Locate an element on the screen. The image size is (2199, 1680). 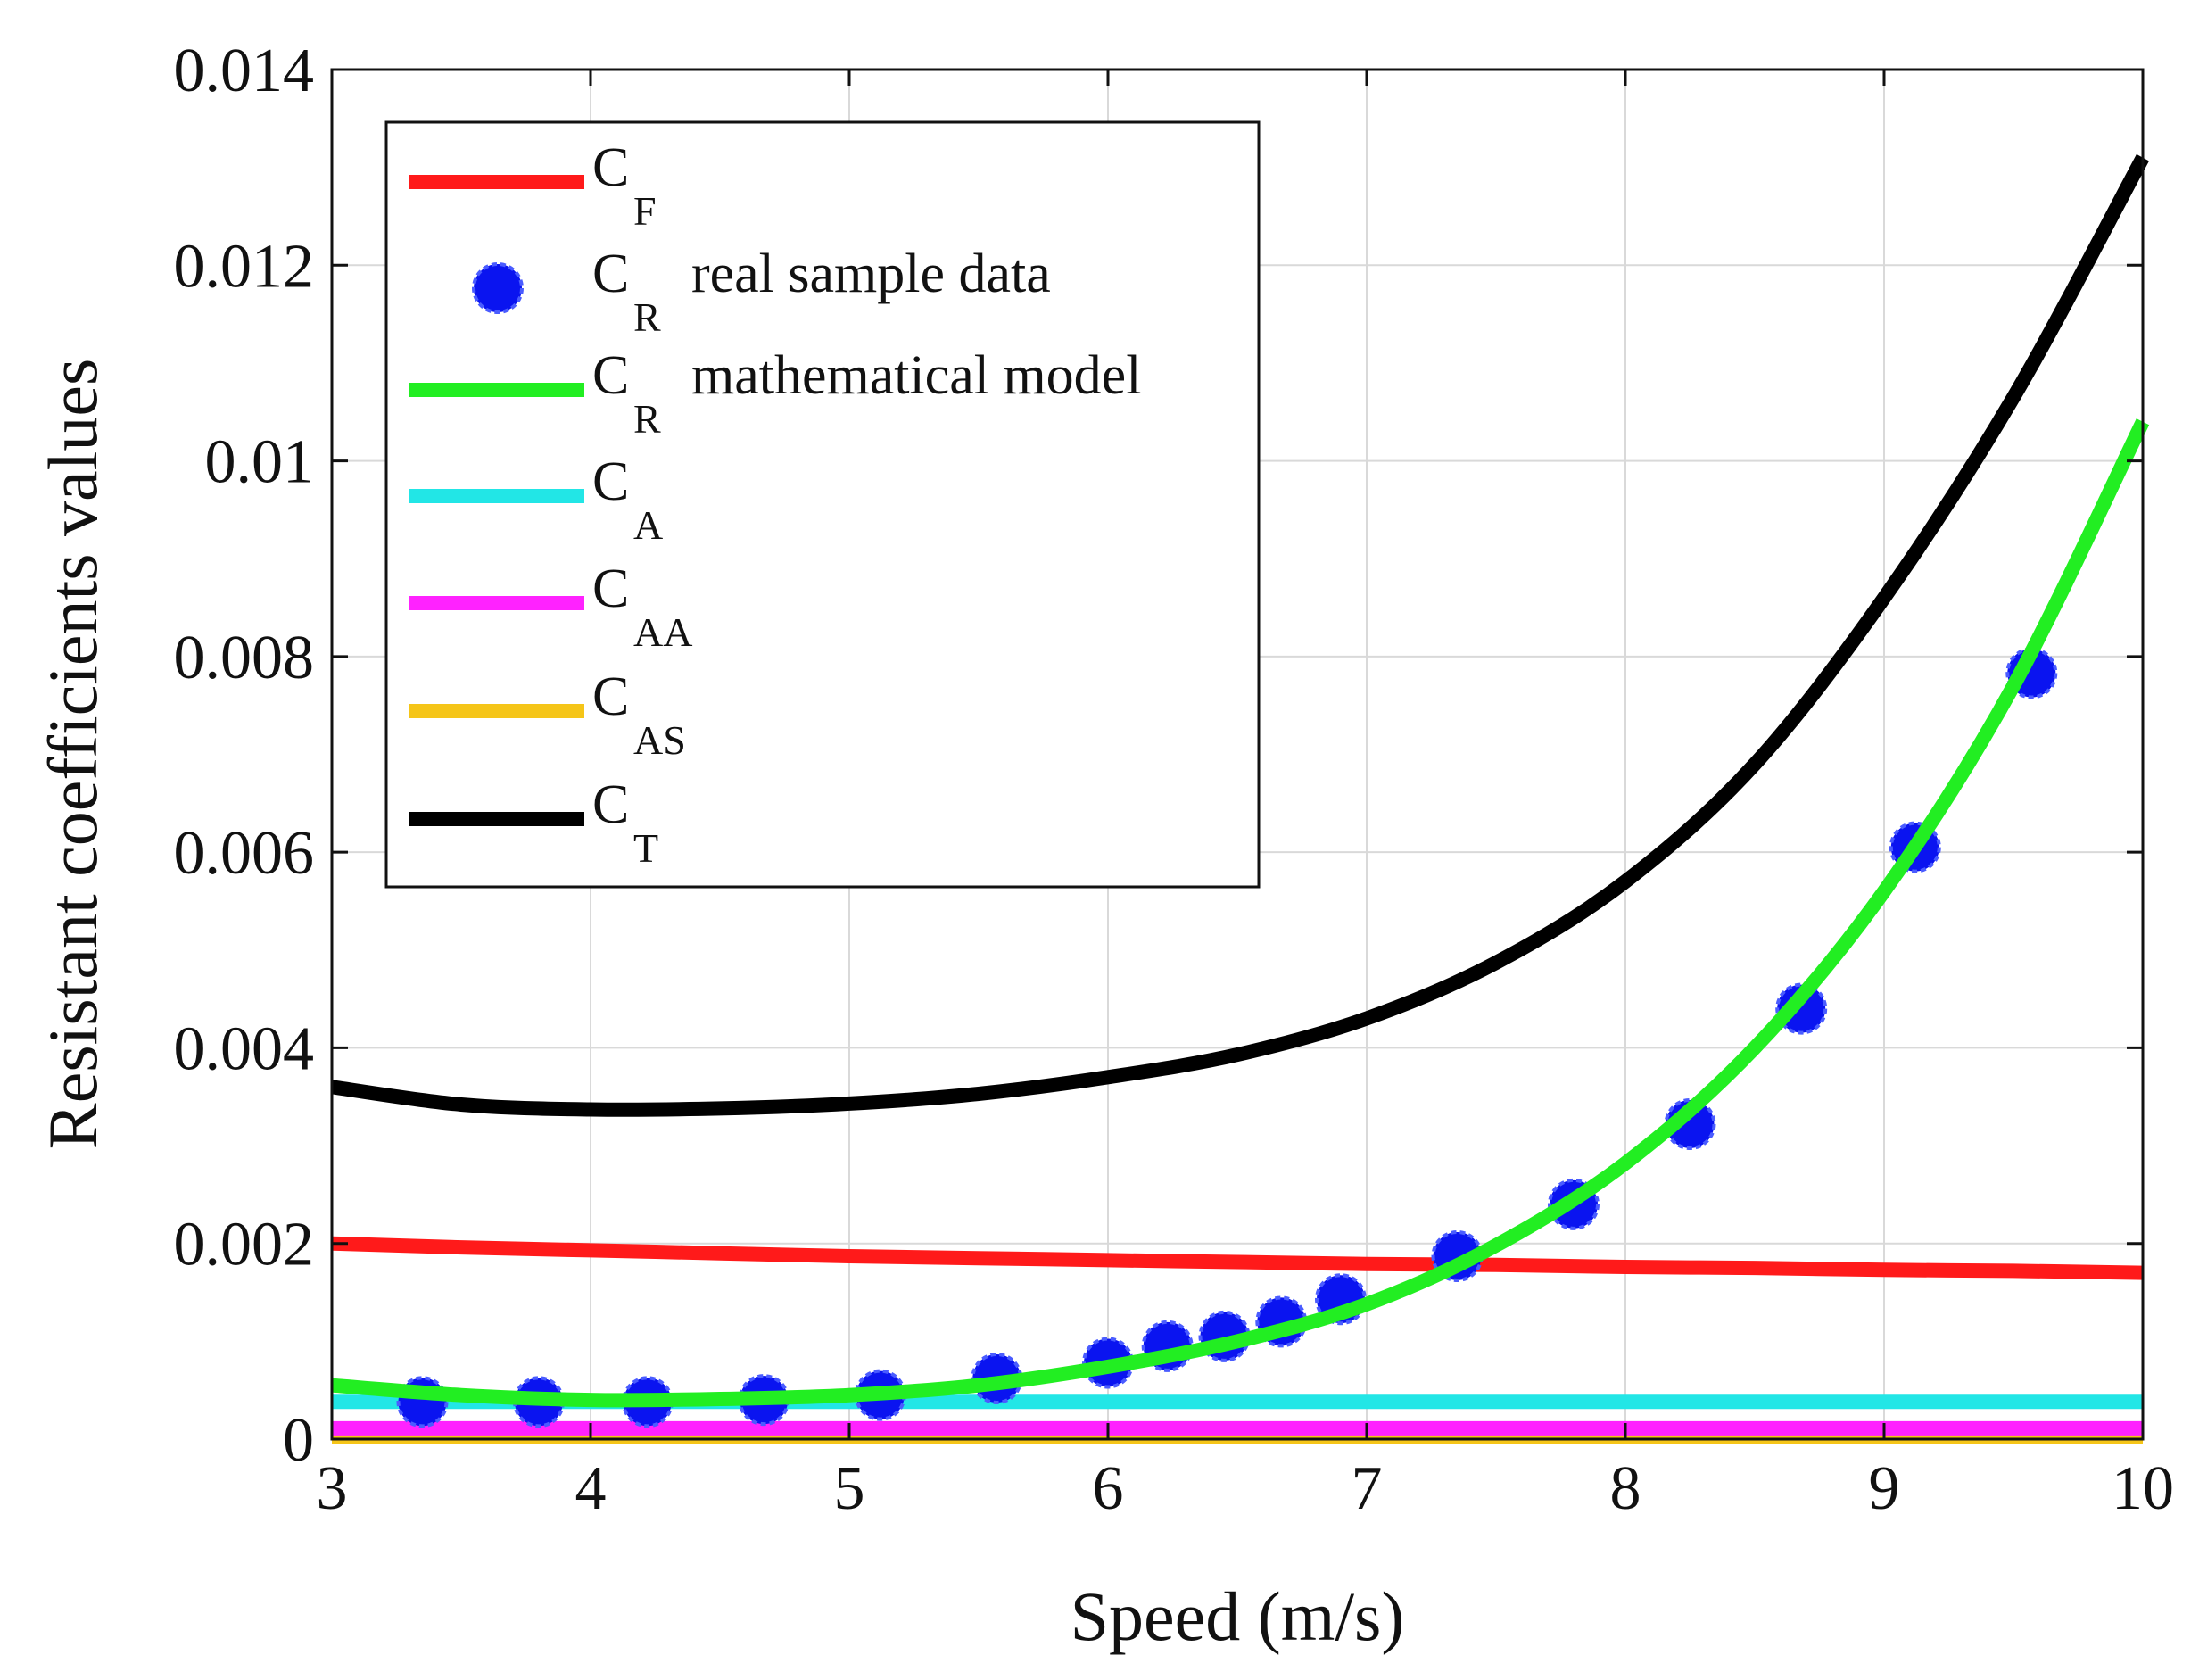
y-axis-label: Resistant coefficients values is located at coordinates (73, 754).